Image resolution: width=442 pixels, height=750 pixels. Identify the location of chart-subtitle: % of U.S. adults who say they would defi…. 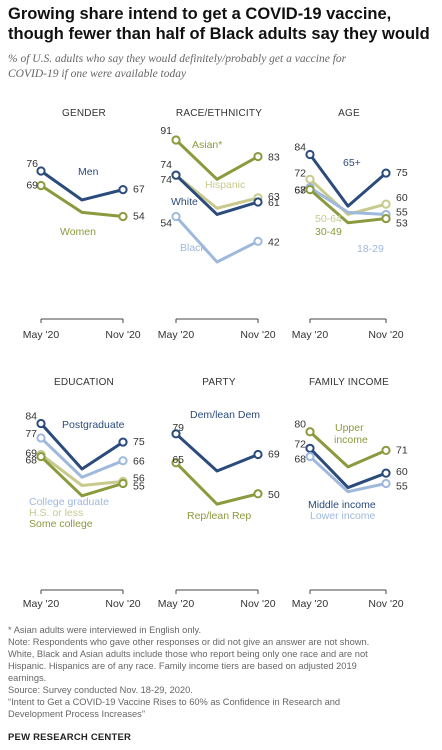
(223, 67).